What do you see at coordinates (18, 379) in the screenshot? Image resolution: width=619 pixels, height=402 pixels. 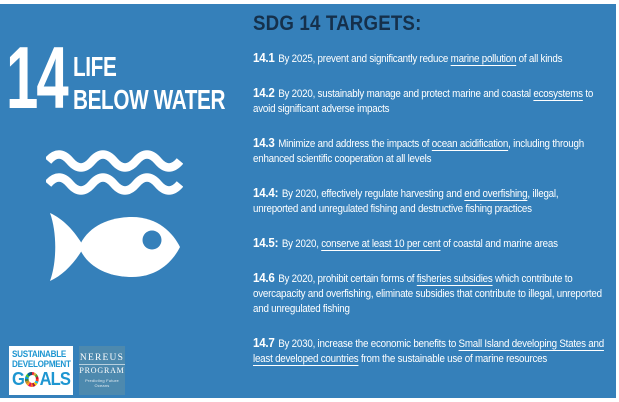 I see `sdg-goals-g: G` at bounding box center [18, 379].